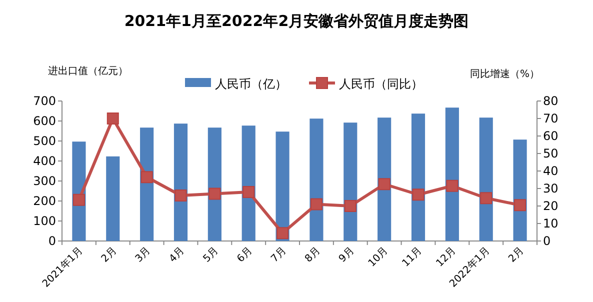  What do you see at coordinates (446, 257) in the screenshot?
I see `x-tick-label: 12月` at bounding box center [446, 257].